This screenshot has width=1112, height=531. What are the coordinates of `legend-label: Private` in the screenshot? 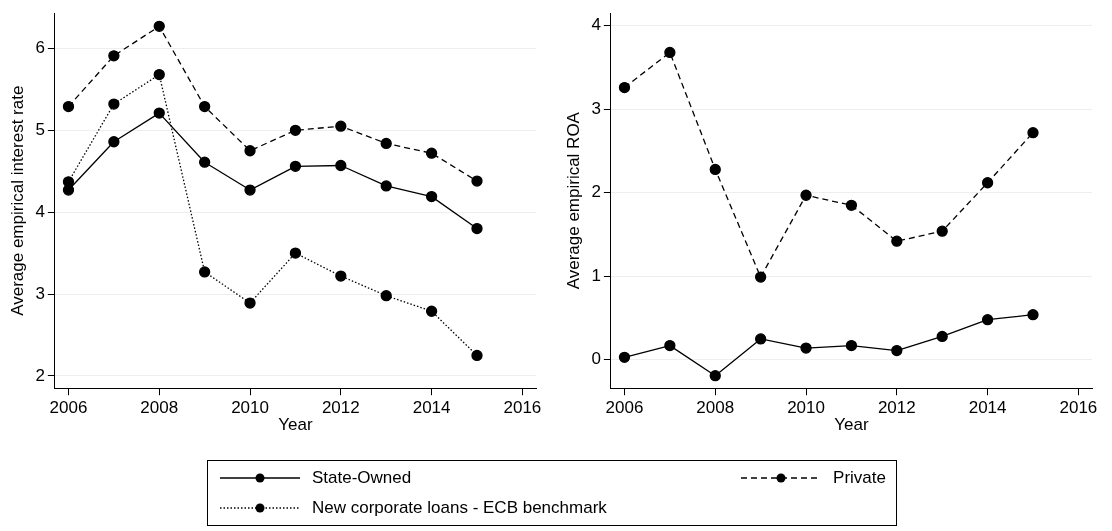 It's located at (859, 478).